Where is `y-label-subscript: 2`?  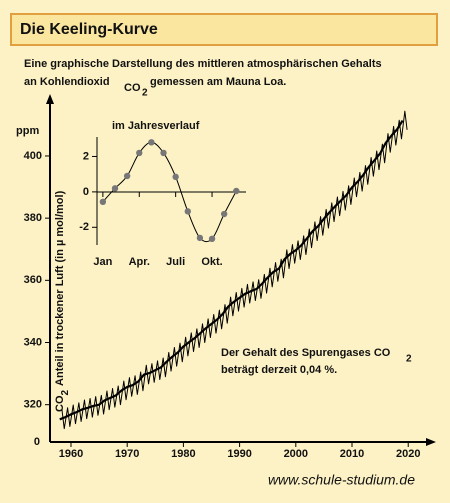
y-label-subscript: 2 is located at coordinates (65, 393).